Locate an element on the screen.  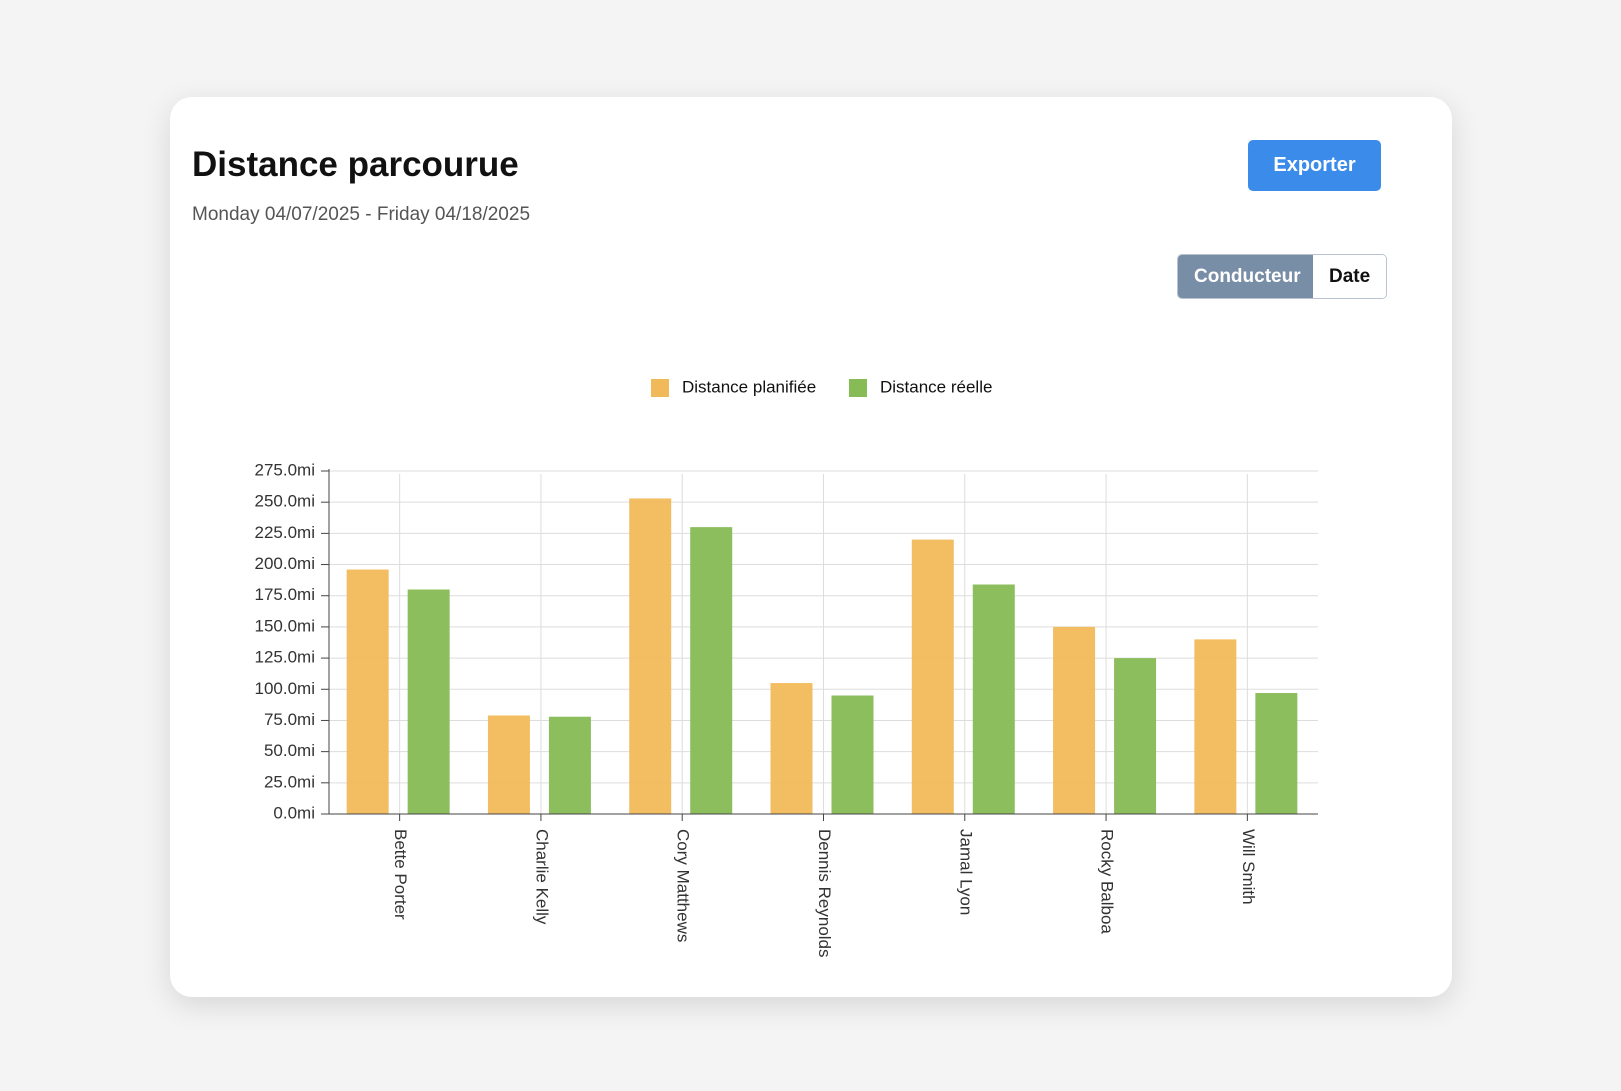
subtitle: Monday 04/07/2025 - Friday 04/18/2025 is located at coordinates (361, 214).